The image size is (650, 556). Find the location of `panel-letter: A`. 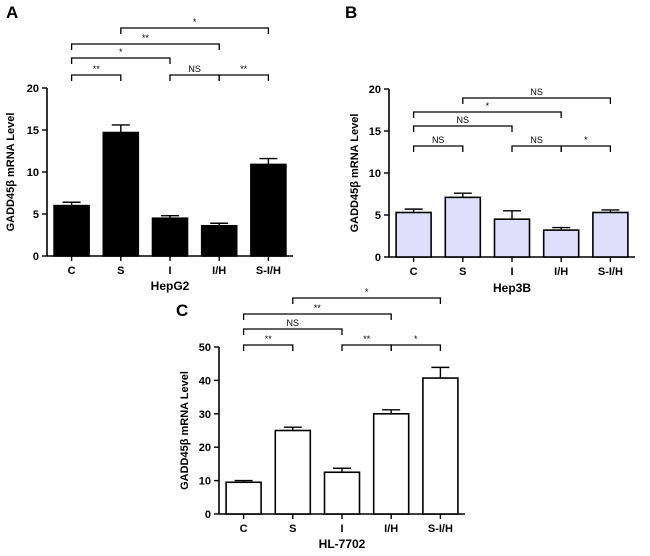

panel-letter: A is located at coordinates (12, 12).